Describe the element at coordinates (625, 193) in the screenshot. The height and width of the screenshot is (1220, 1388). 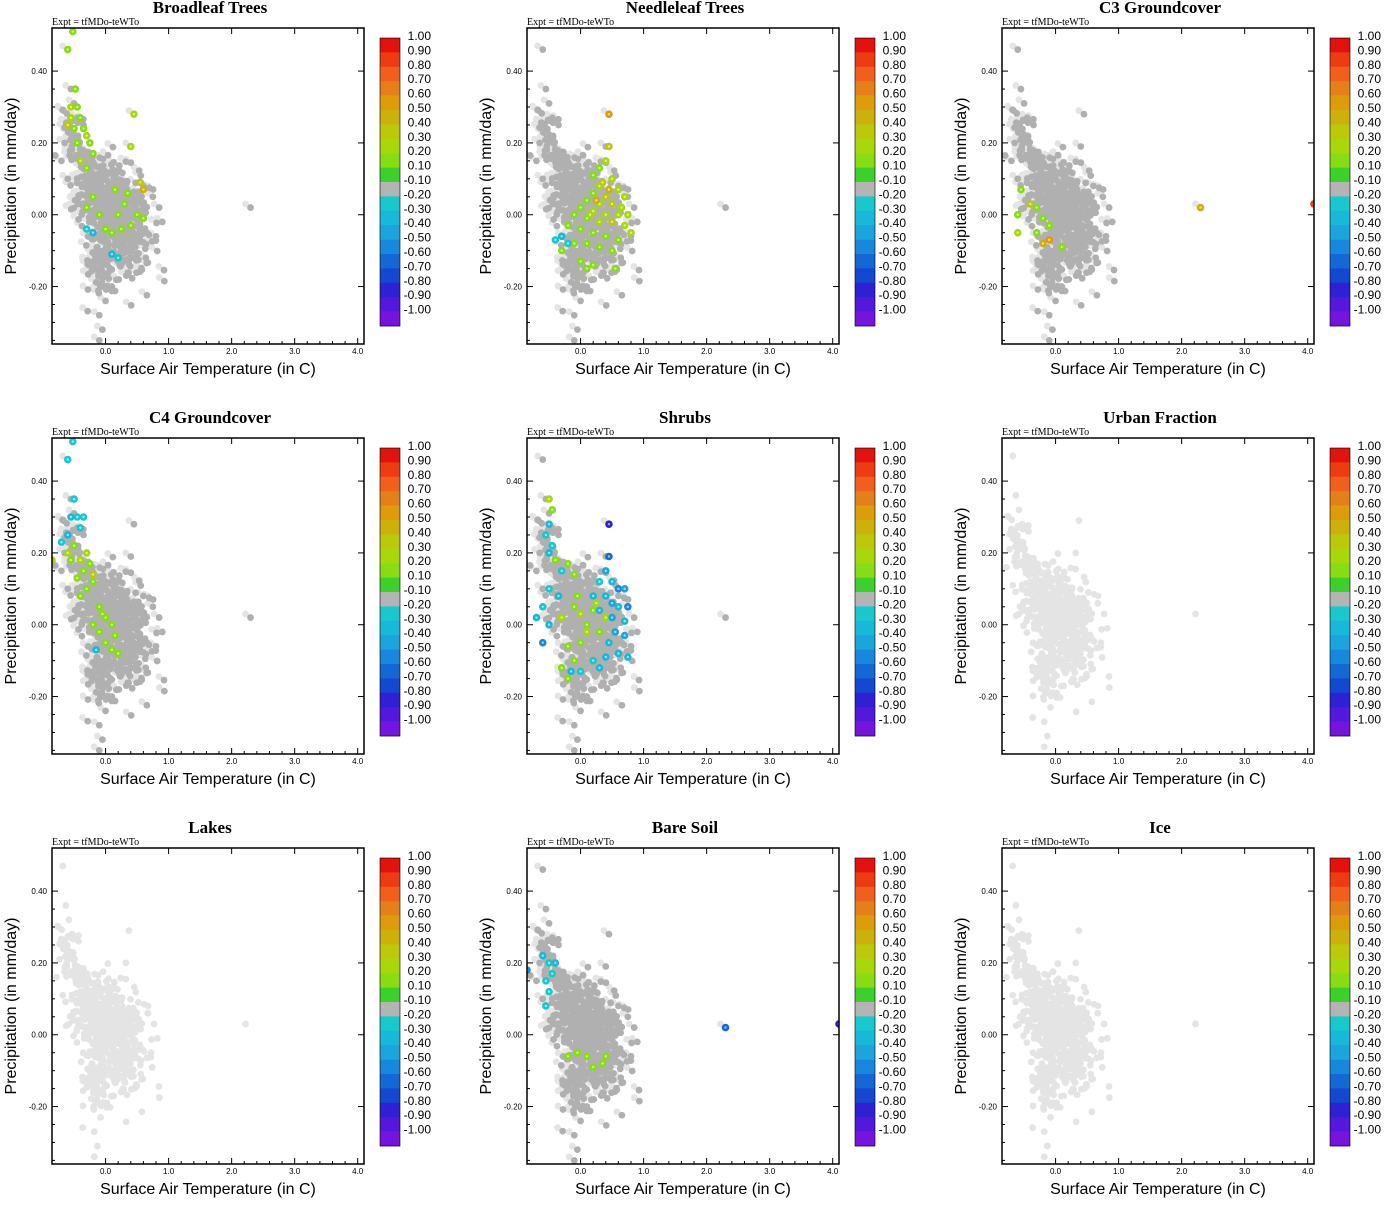
I see `points-layer` at that location.